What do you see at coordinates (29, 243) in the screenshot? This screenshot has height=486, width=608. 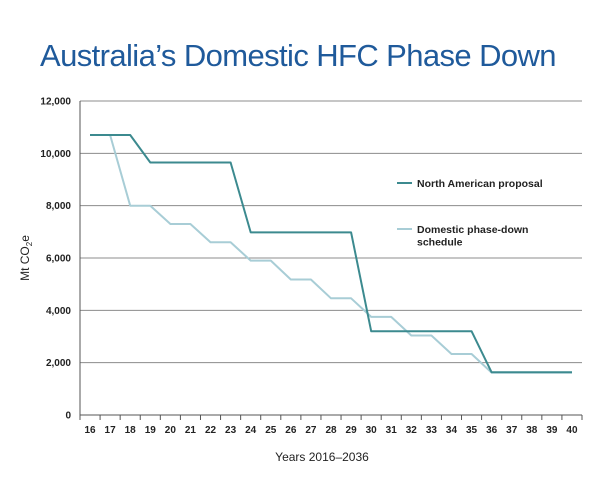 I see `y-axis-label-subscript: 2` at bounding box center [29, 243].